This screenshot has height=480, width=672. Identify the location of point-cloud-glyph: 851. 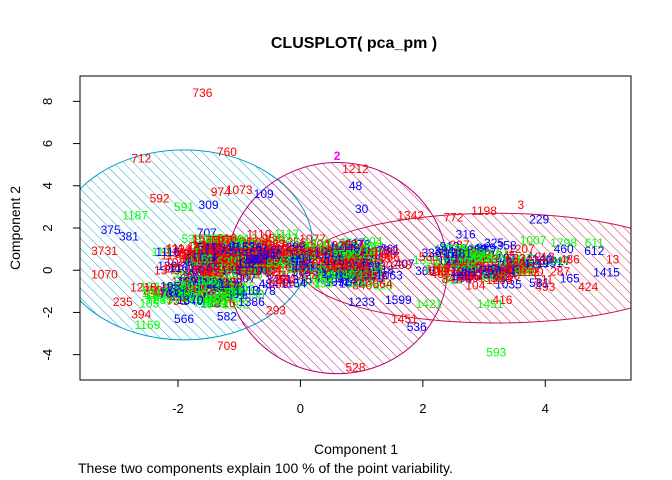
(453, 280).